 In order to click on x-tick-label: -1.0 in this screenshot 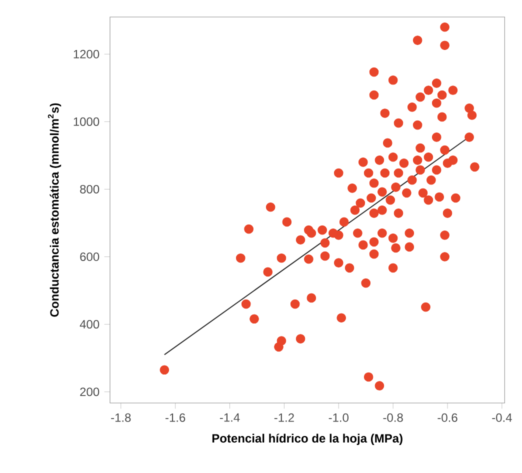, I will do `click(338, 417)`.